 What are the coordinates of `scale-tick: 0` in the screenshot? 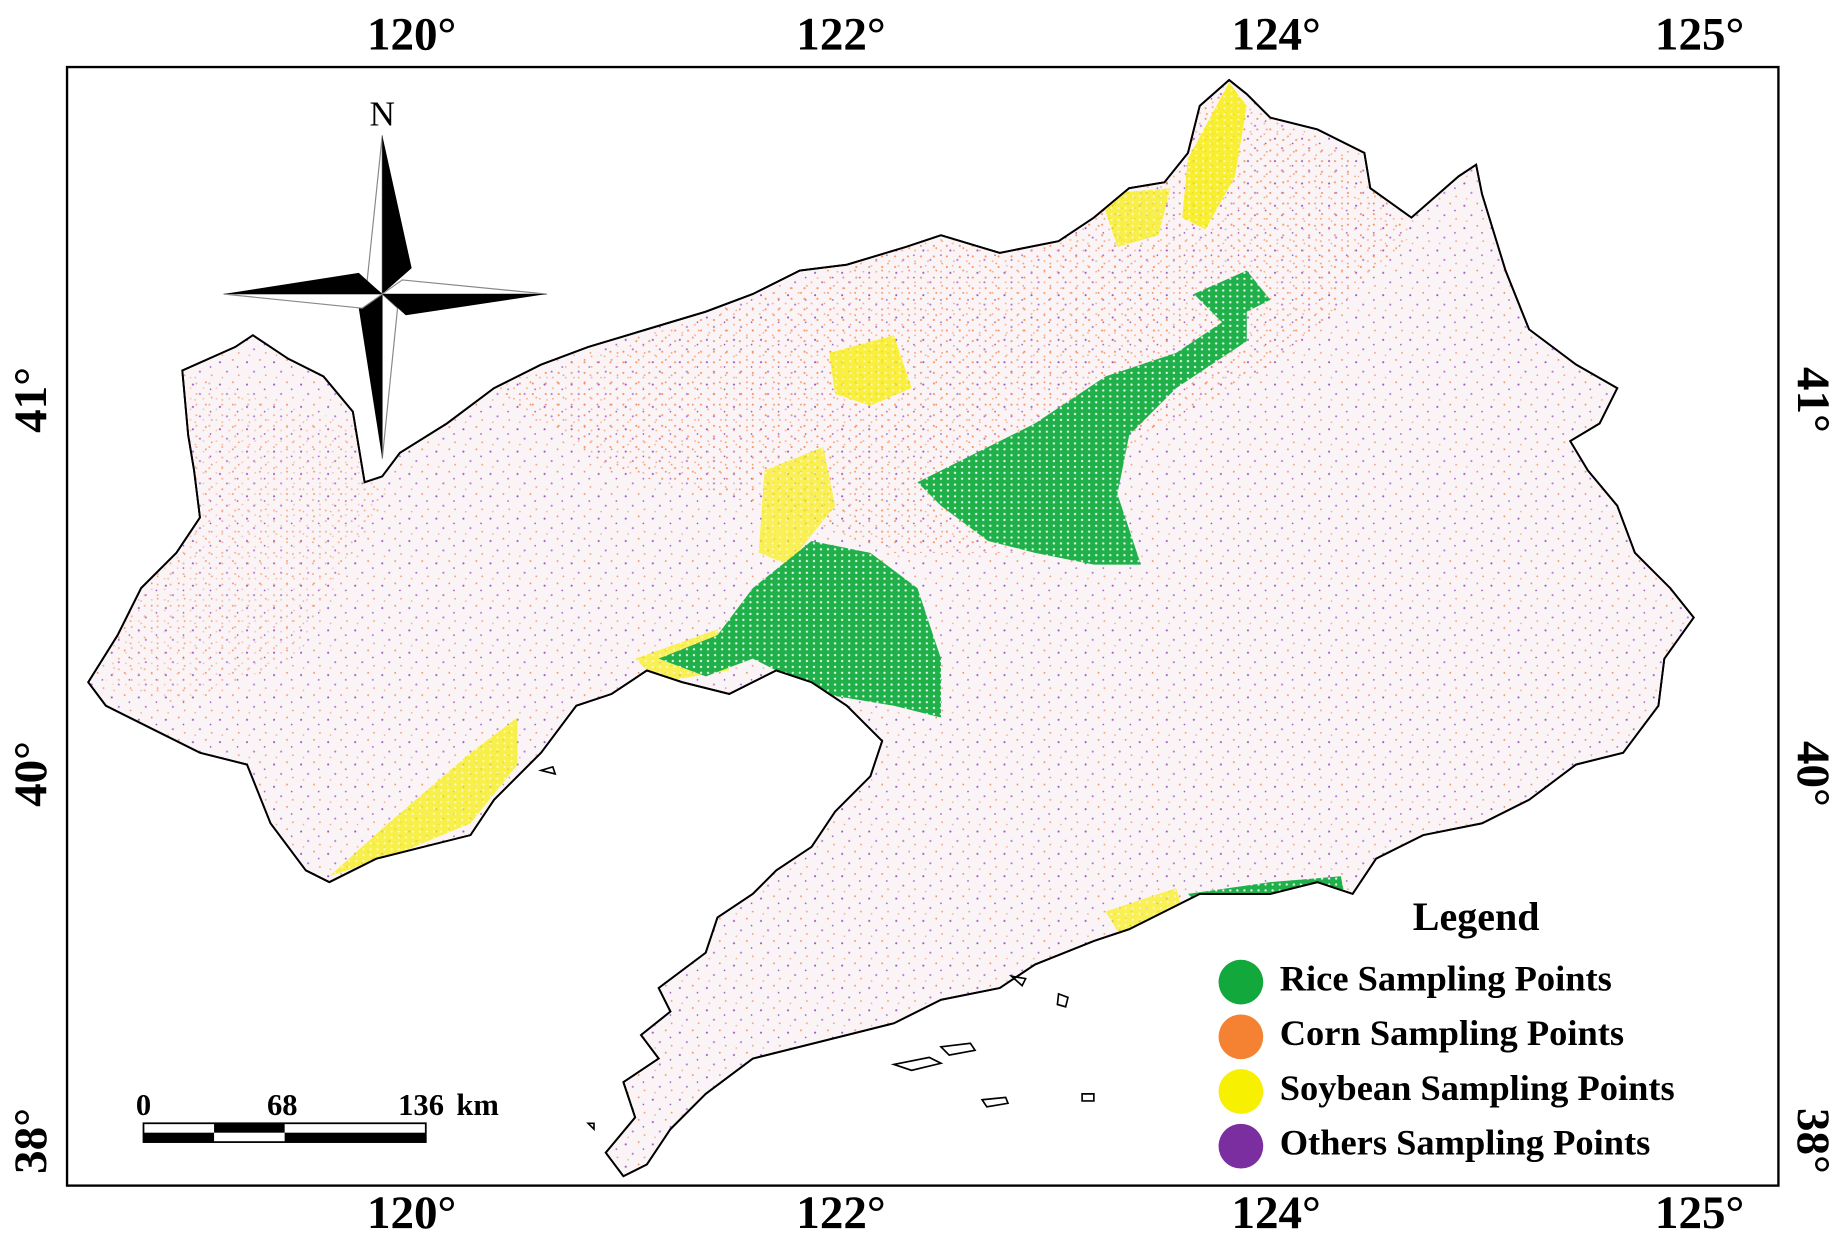 It's located at (143, 1105).